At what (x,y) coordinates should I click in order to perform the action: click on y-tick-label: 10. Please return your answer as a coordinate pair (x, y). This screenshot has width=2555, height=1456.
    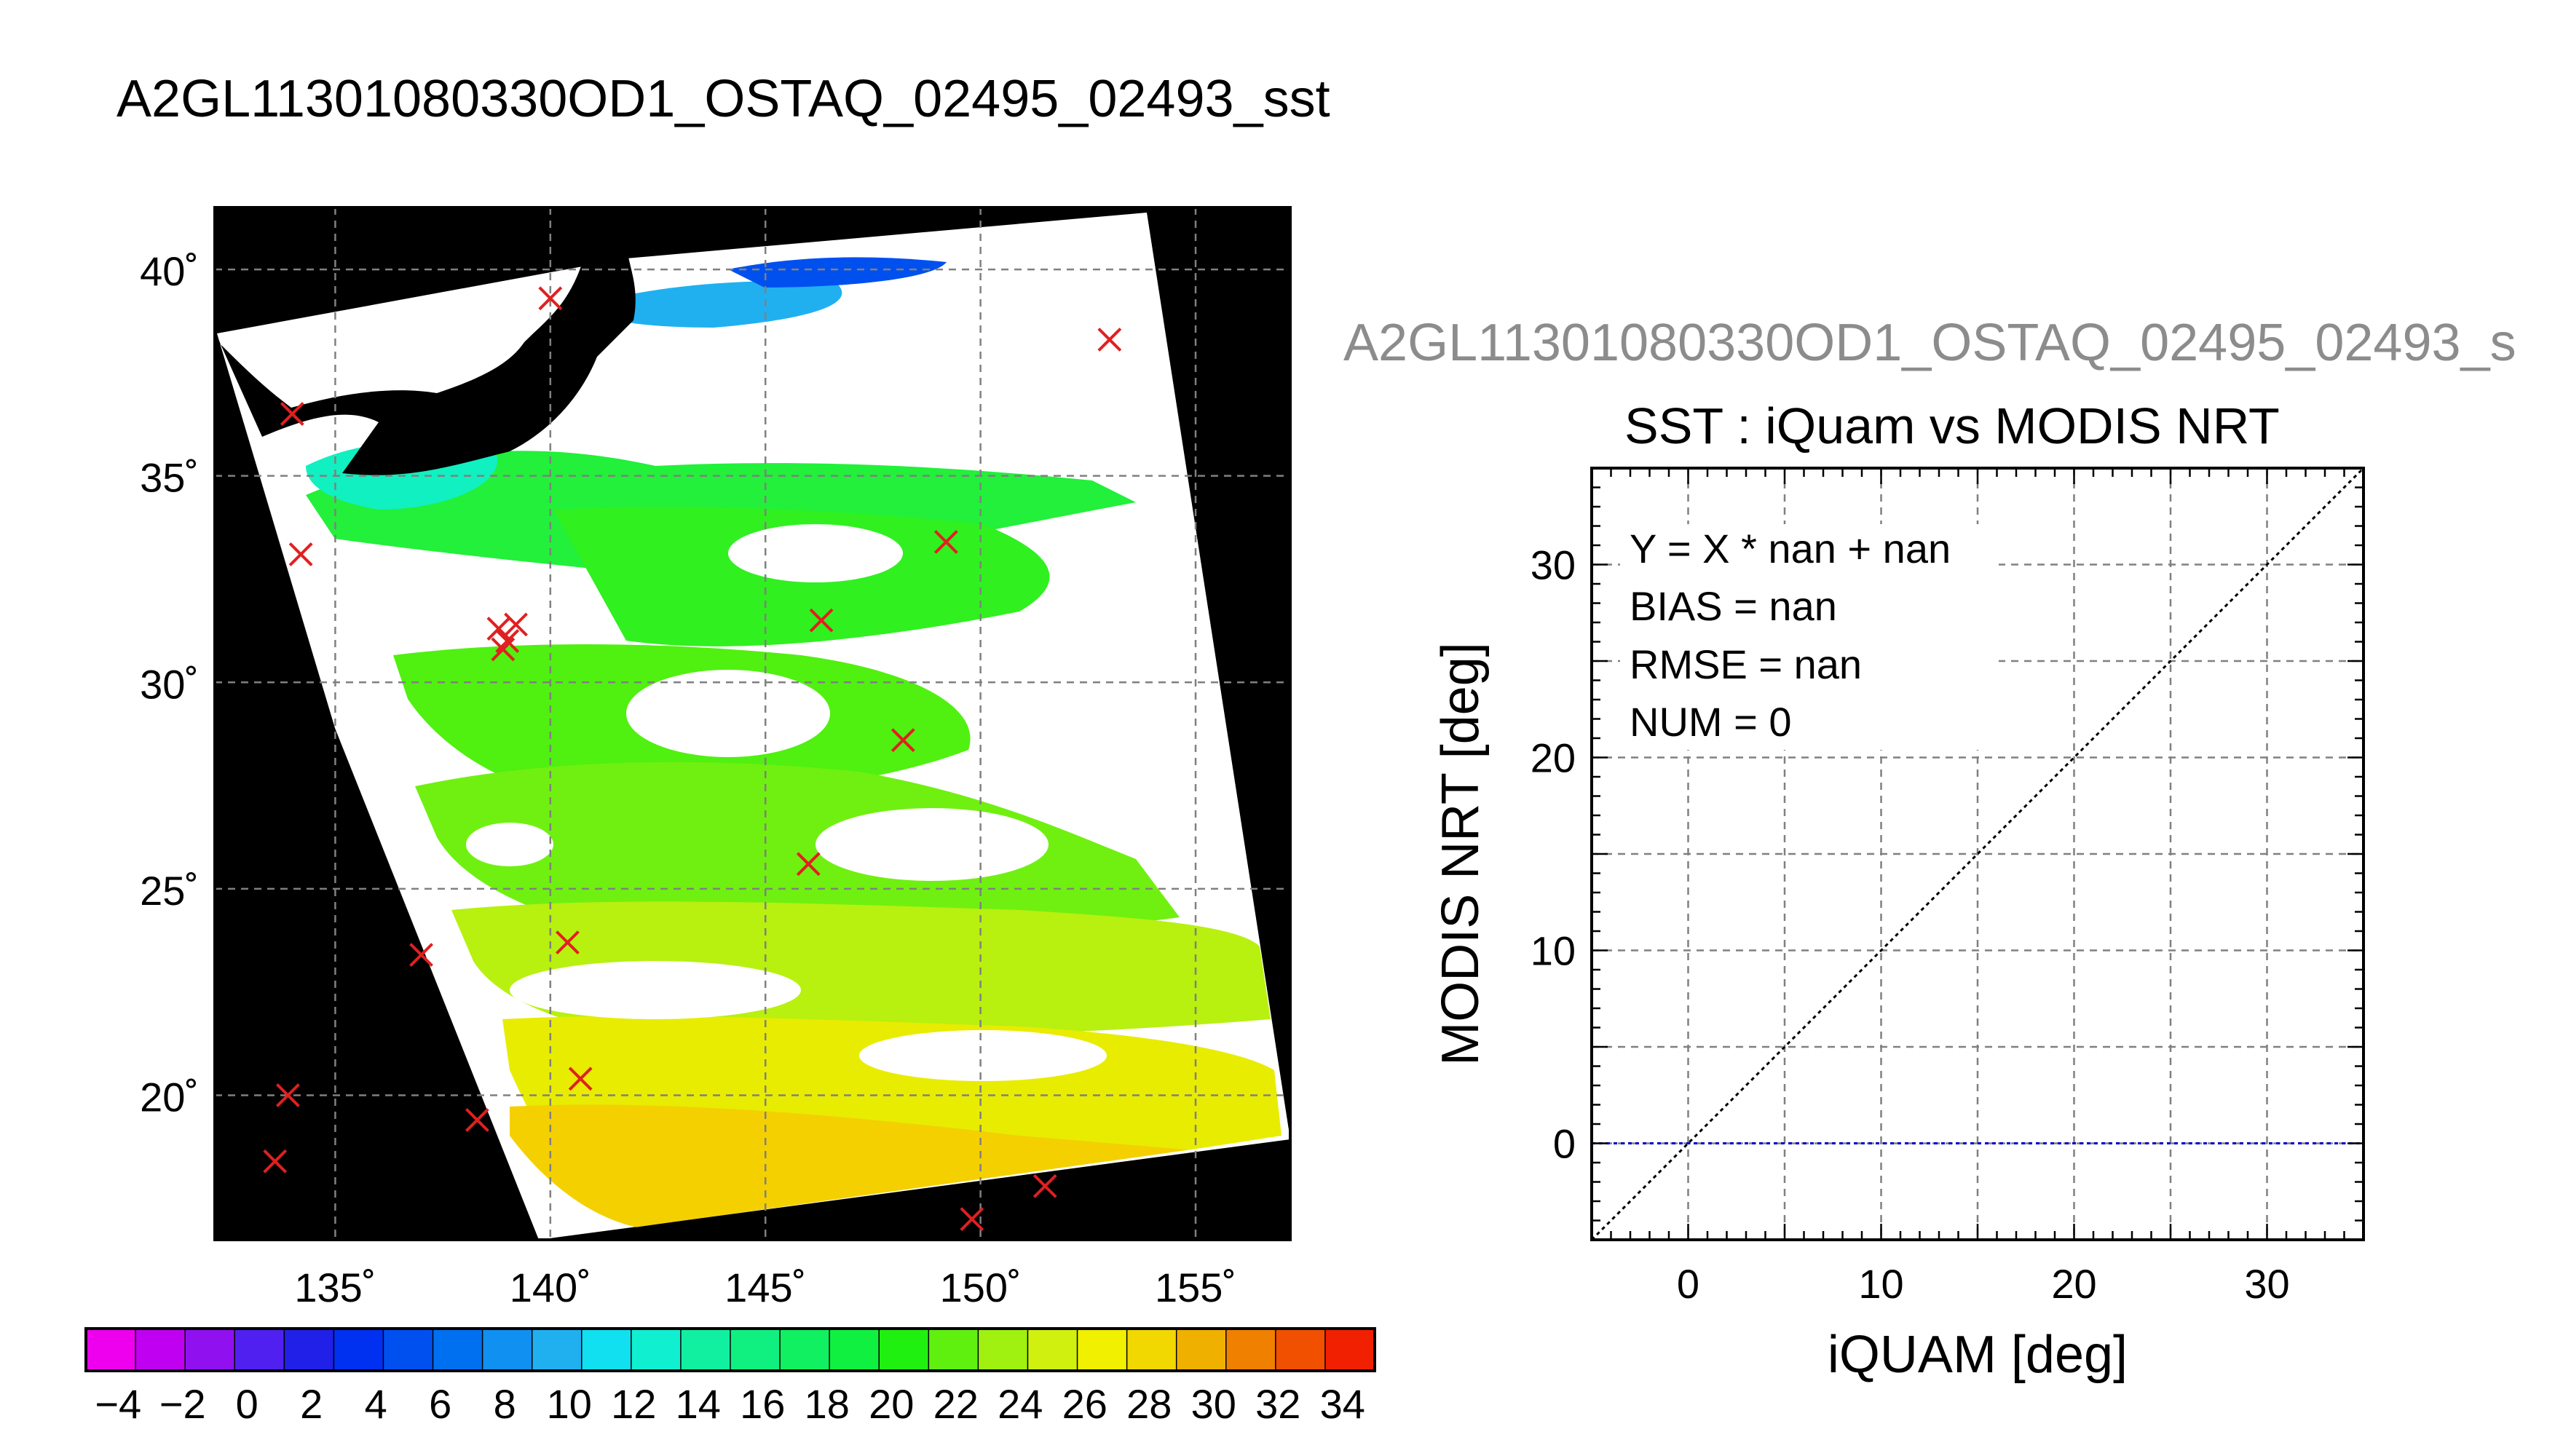
    Looking at the image, I should click on (1553, 951).